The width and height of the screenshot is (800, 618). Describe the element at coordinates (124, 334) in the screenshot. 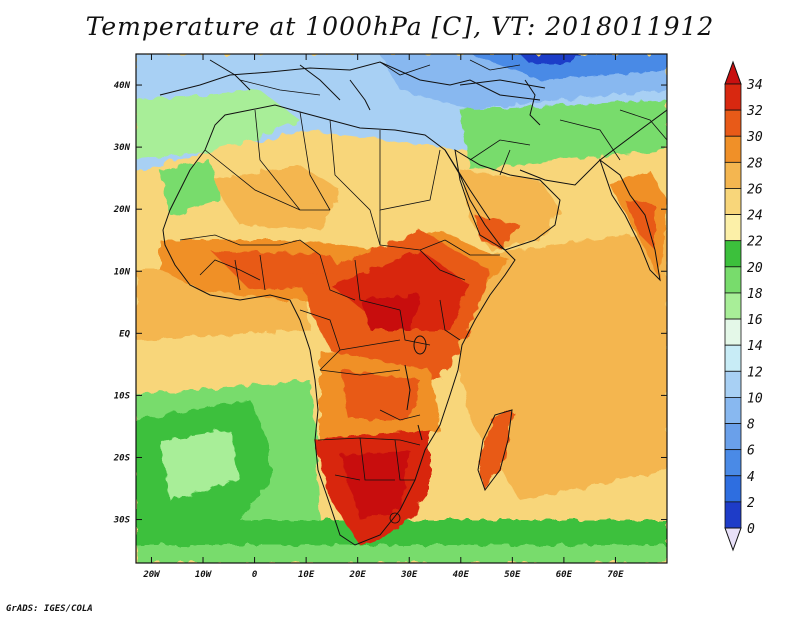

I see `y-tick-label: EQ` at that location.